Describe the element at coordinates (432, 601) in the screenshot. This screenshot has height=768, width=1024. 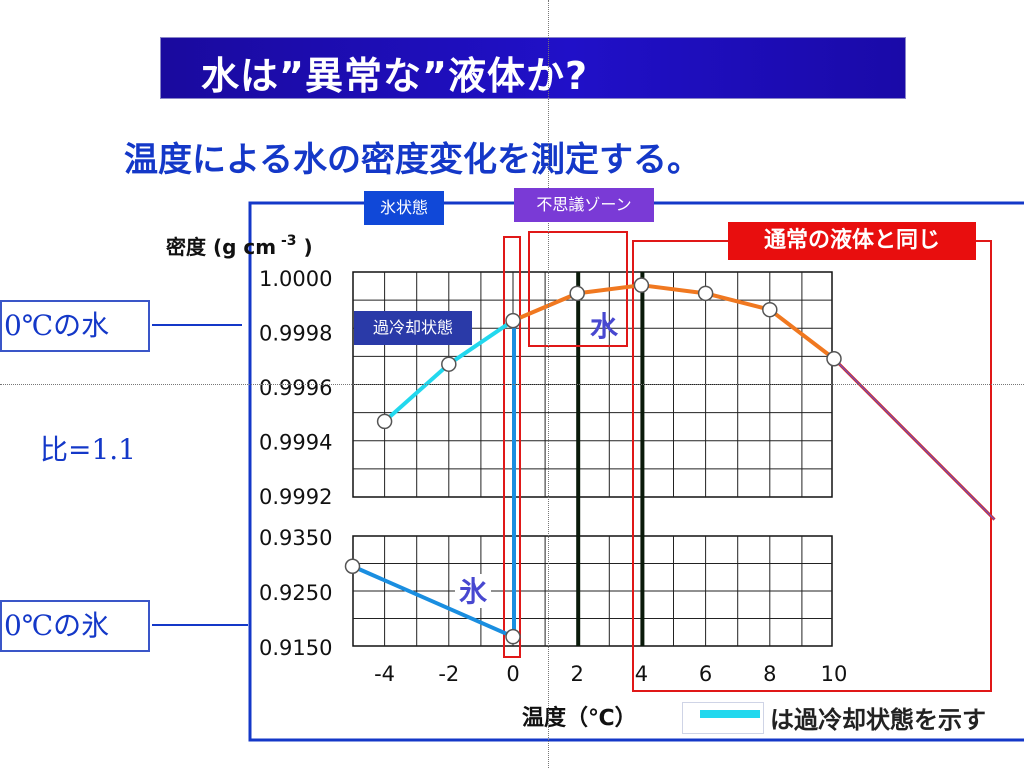
I see `series-line-ice` at that location.